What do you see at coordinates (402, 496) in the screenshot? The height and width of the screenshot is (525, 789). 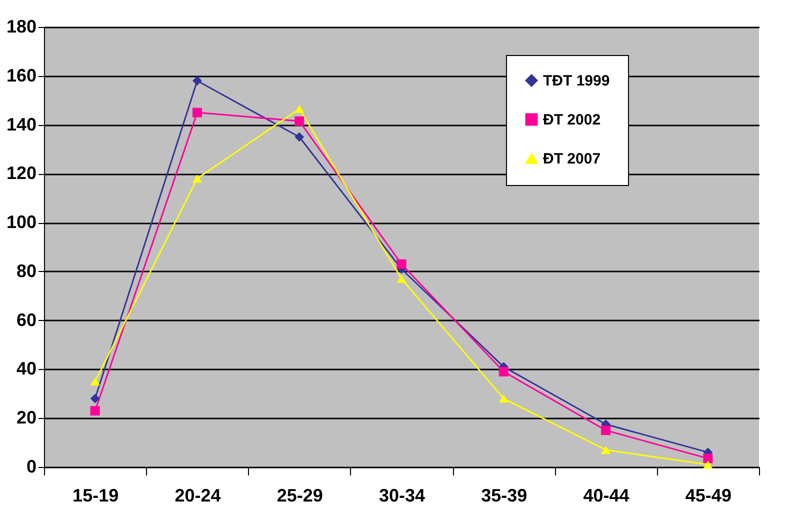 I see `x-tick-label: 30-34` at bounding box center [402, 496].